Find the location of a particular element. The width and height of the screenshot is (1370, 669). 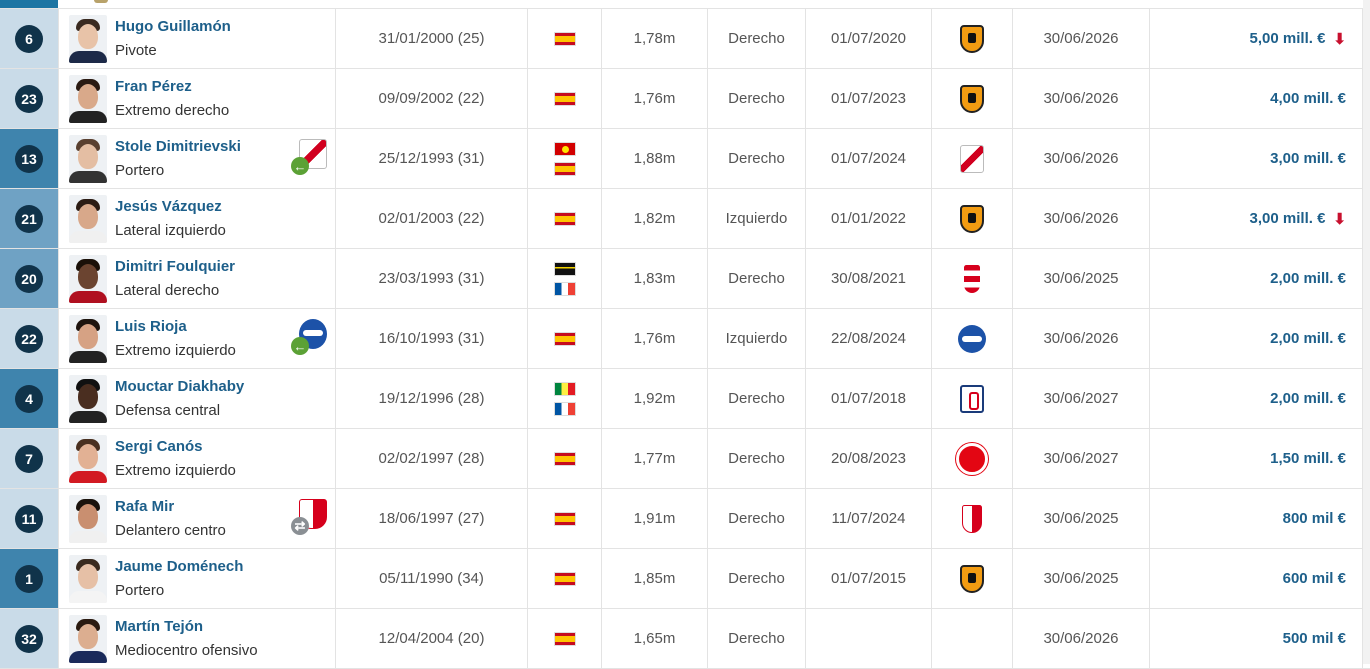

joined-date: 01/07/2024 is located at coordinates (869, 158).